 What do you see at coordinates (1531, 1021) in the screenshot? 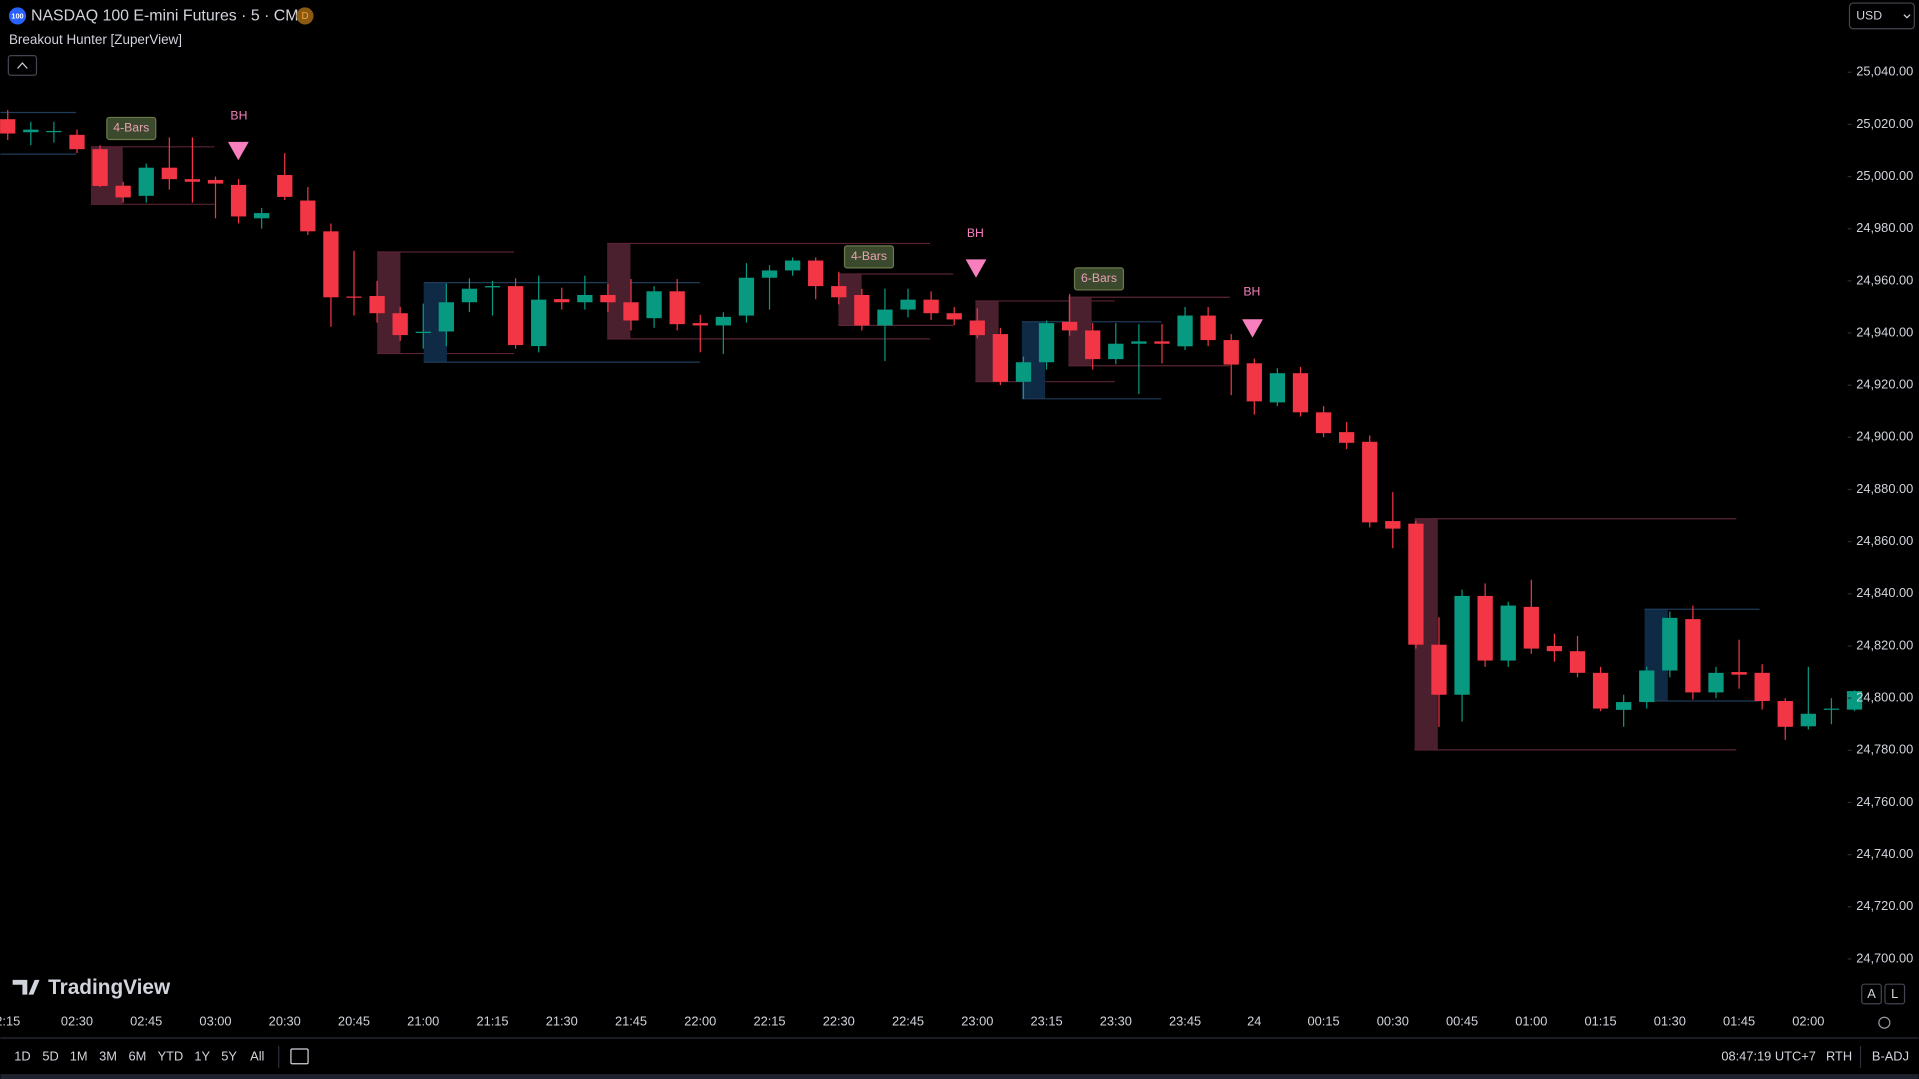
I see `x-tick-label: 01:00` at bounding box center [1531, 1021].